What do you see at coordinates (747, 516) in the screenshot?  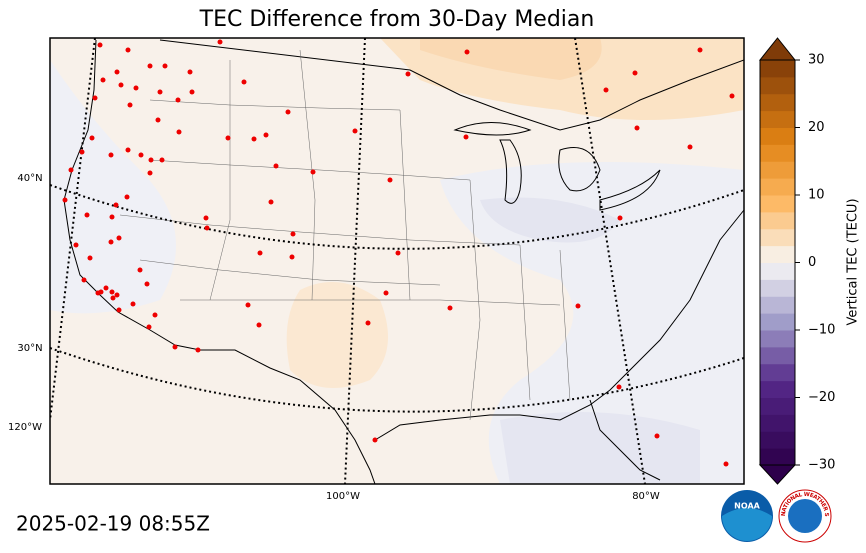 I see `noaa-logo: NOAA` at bounding box center [747, 516].